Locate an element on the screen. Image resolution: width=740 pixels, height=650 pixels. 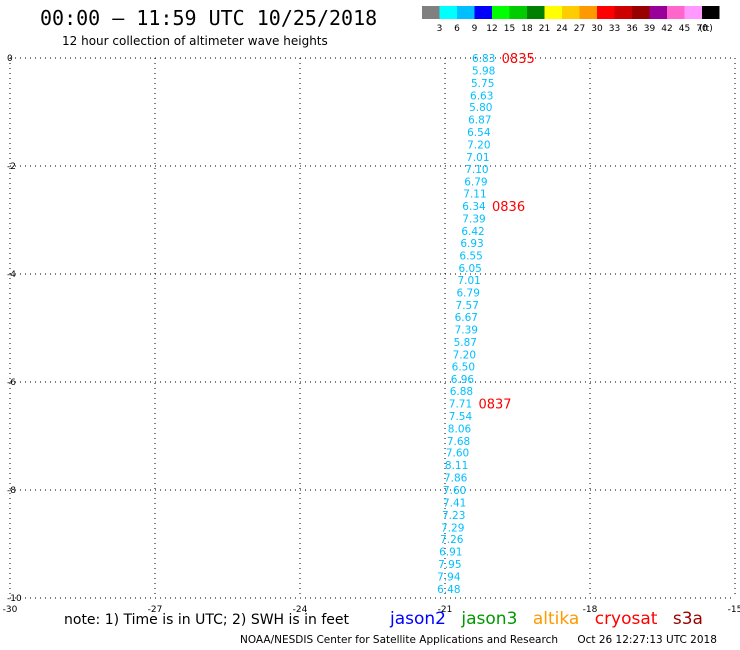
y-tick-label: -4 is located at coordinates (11, 275).